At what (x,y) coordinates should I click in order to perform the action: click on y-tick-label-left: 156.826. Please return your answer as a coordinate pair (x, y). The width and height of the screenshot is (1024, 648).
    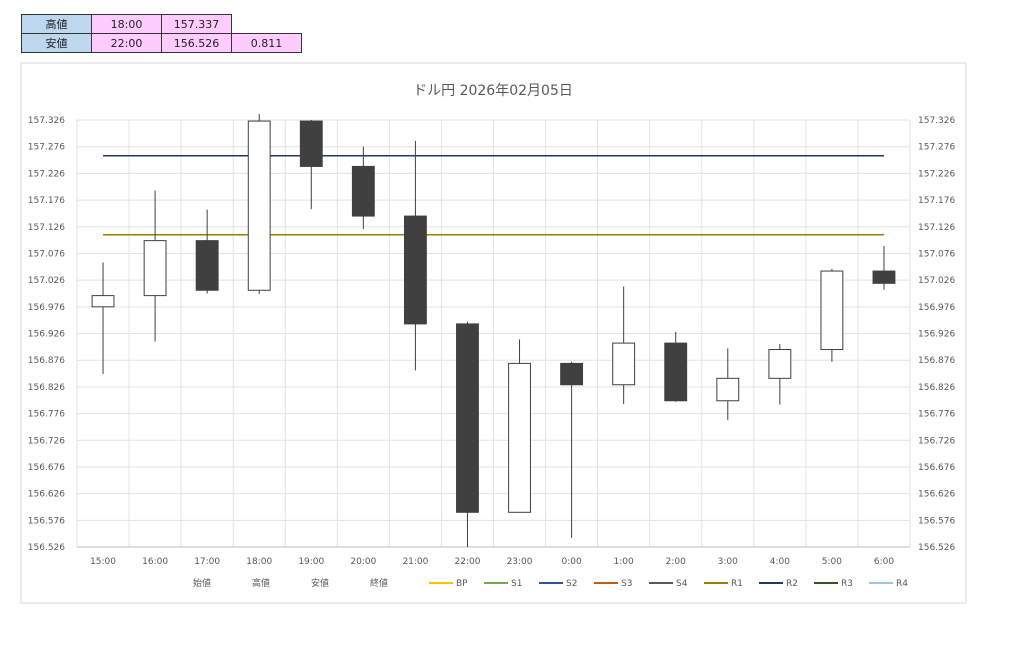
    Looking at the image, I should click on (46, 388).